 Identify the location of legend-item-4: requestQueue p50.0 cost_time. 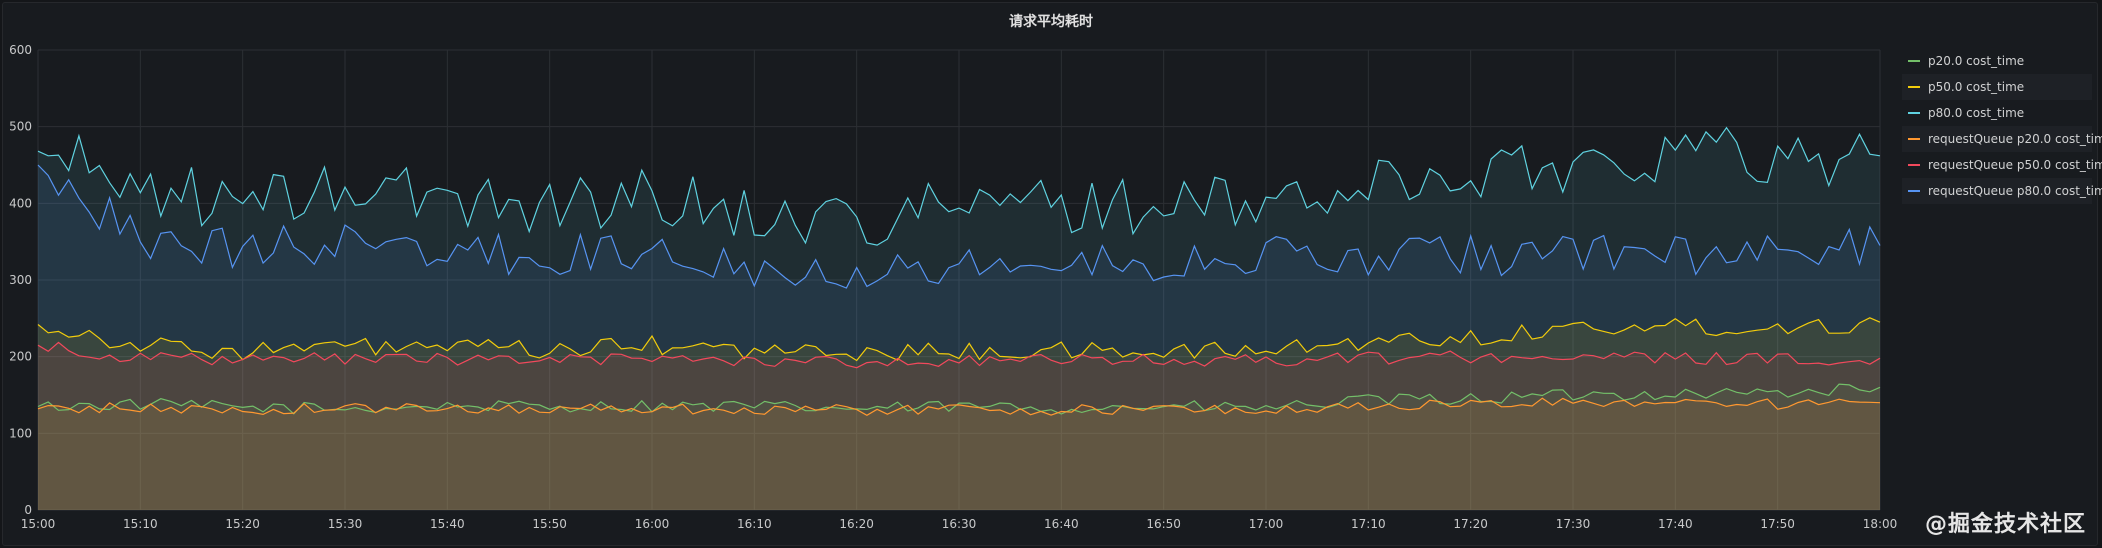
(2002, 165).